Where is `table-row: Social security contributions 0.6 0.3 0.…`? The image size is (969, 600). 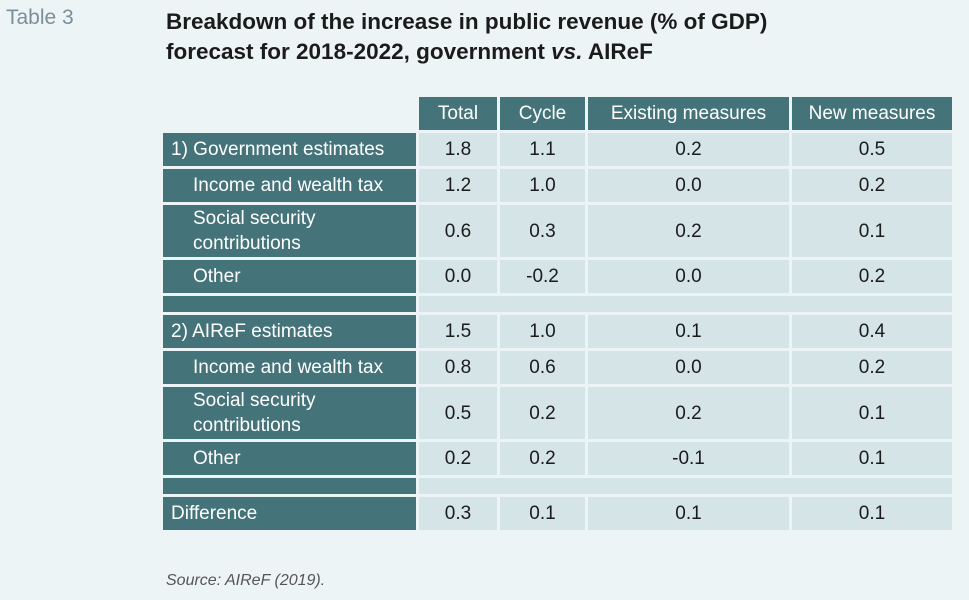
table-row: Social security contributions 0.6 0.3 0.… is located at coordinates (557, 231).